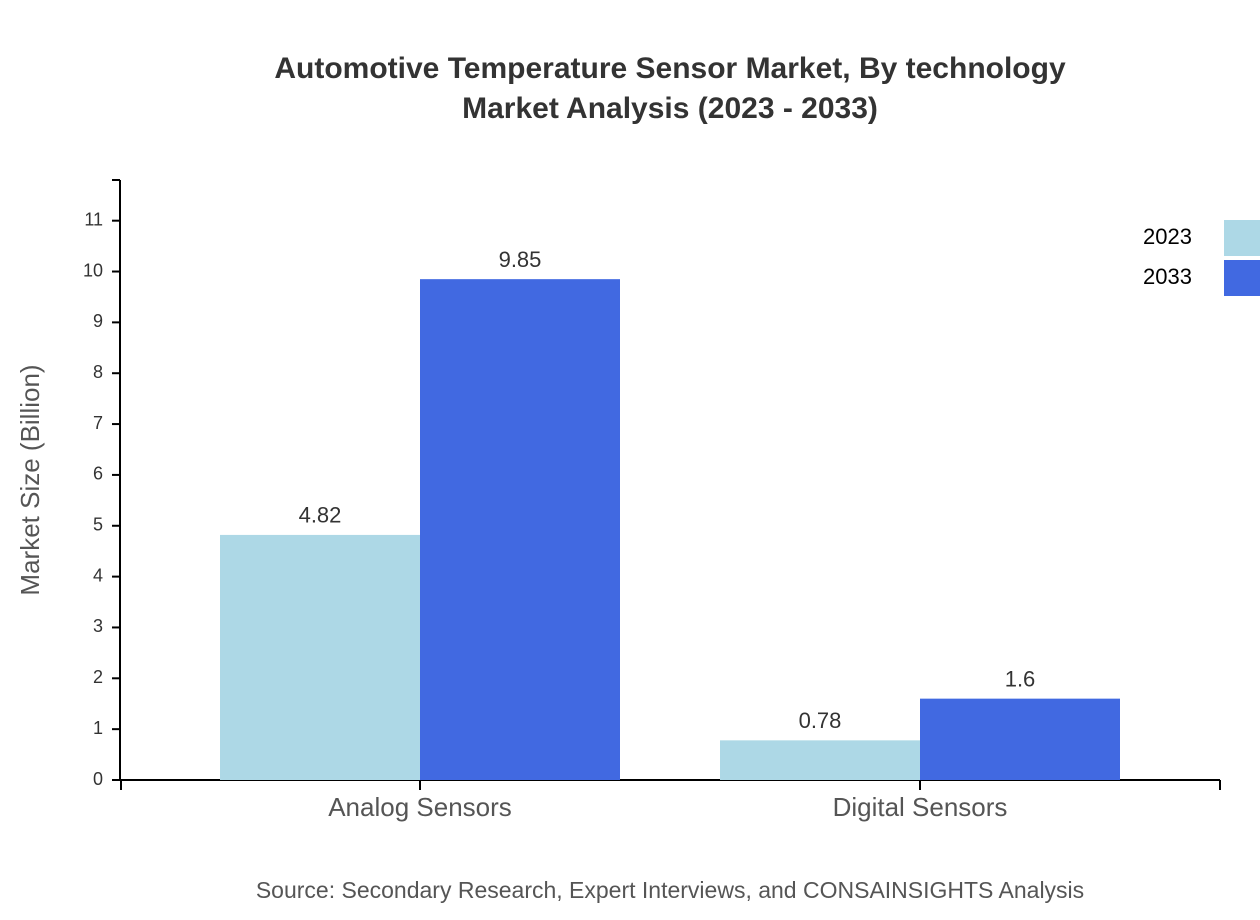 This screenshot has width=1260, height=920. What do you see at coordinates (920, 807) in the screenshot?
I see `x-tick-label: Digital Sensors` at bounding box center [920, 807].